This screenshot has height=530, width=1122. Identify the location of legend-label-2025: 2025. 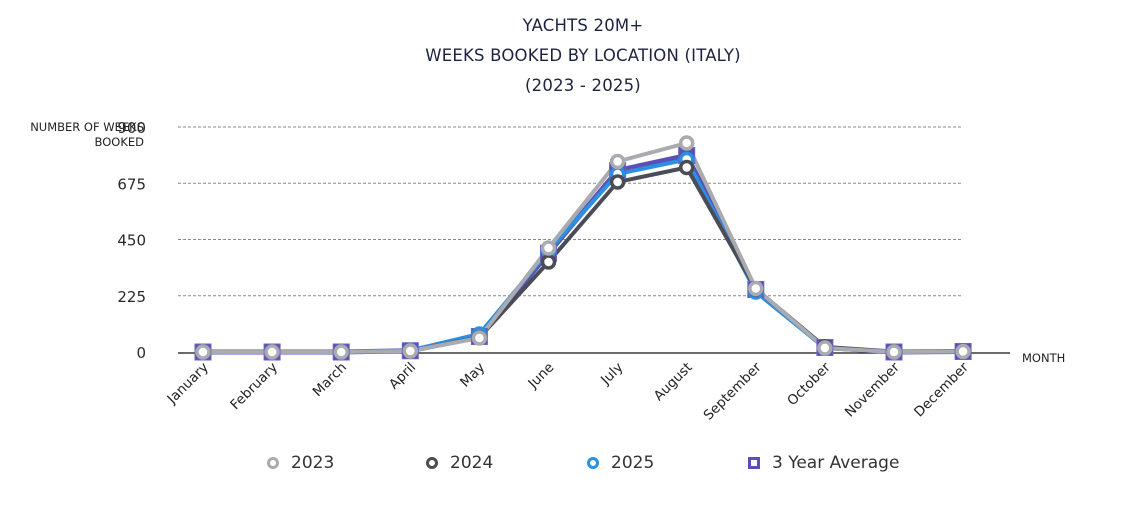
(633, 463).